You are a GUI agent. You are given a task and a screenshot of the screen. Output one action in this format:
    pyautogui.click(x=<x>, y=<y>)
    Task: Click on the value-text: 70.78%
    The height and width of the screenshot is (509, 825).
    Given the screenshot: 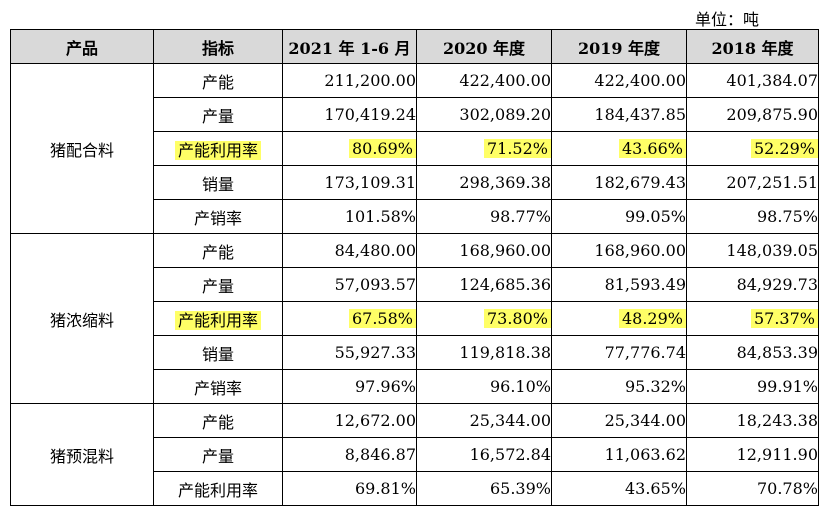 What is the action you would take?
    pyautogui.click(x=787, y=488)
    